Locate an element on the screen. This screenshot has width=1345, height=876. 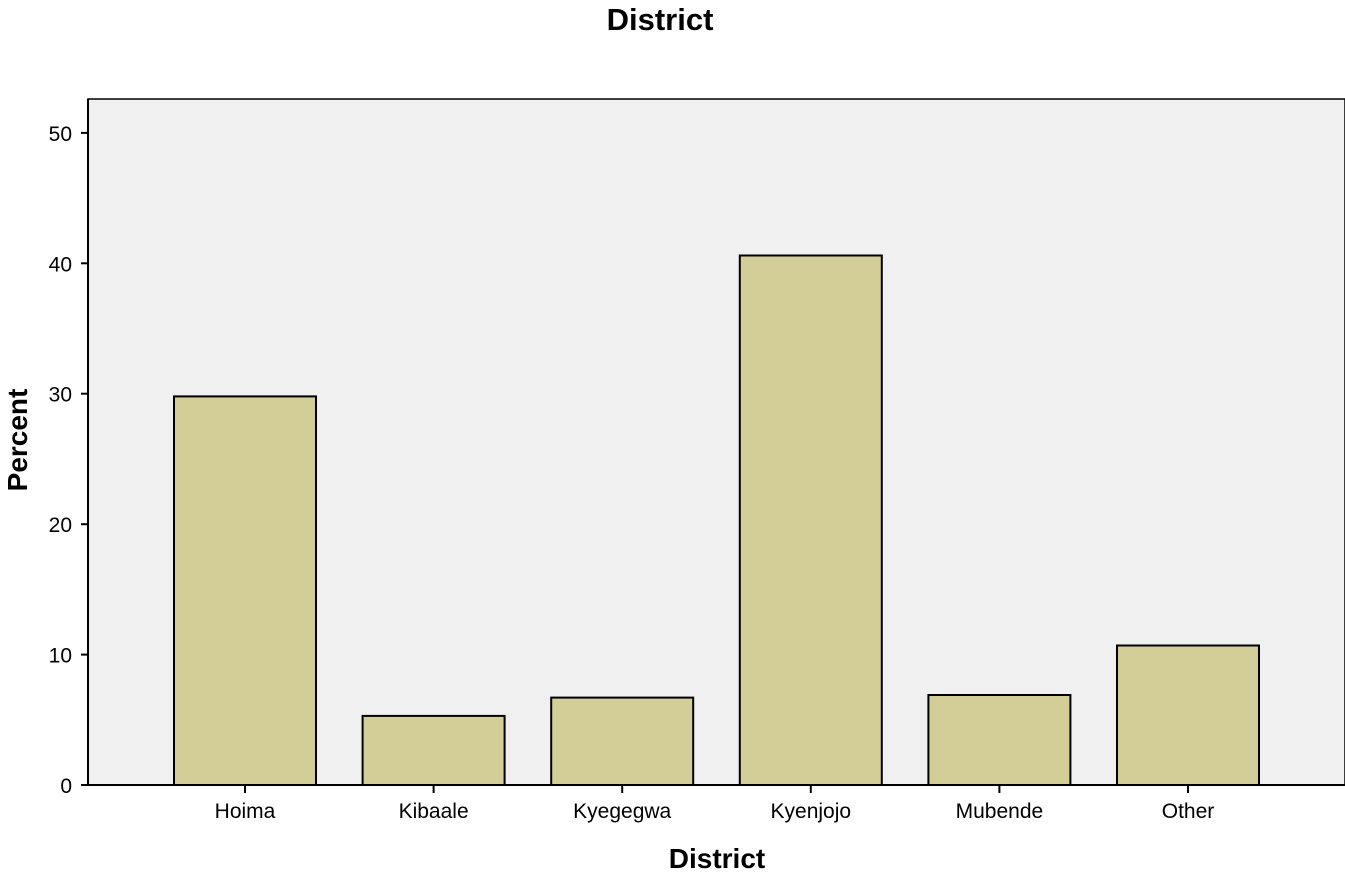
x-tick-label-kyenjojo: Kyenjojo is located at coordinates (811, 811).